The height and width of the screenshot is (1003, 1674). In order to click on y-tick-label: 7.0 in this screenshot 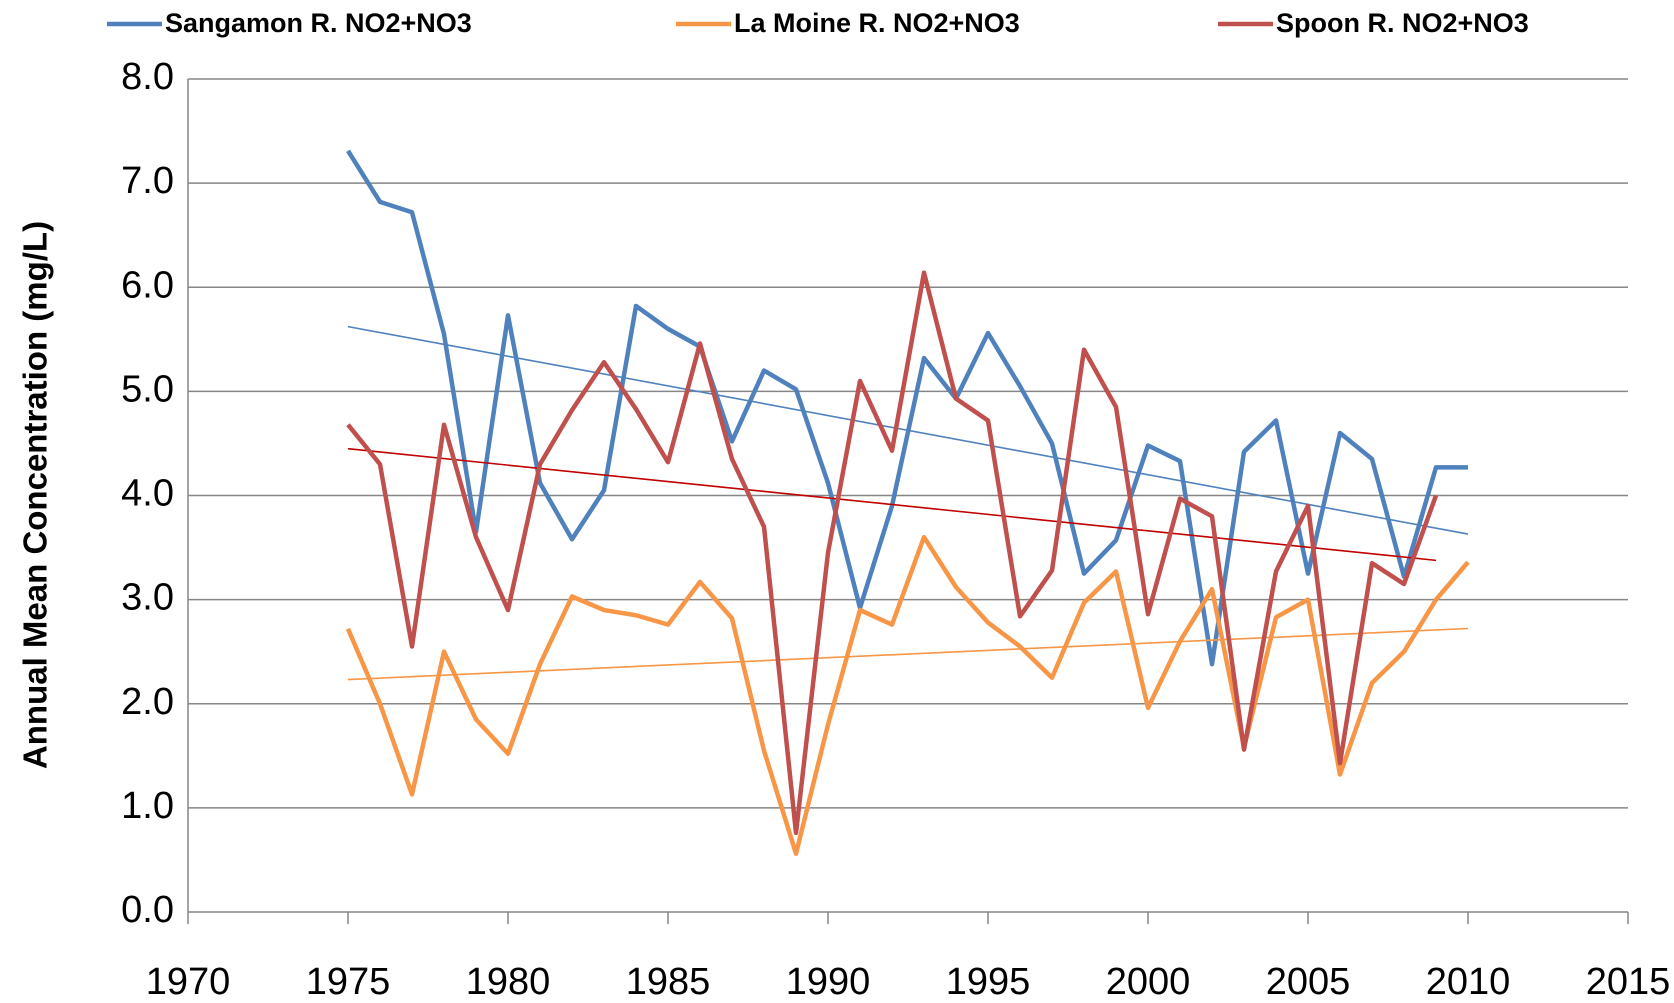, I will do `click(147, 181)`.